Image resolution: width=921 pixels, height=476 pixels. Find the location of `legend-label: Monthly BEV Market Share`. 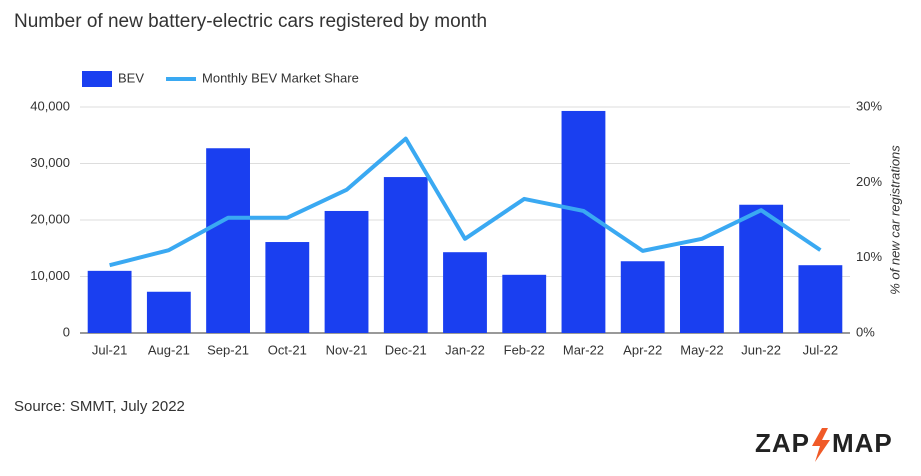

legend-label: Monthly BEV Market Share is located at coordinates (280, 77).